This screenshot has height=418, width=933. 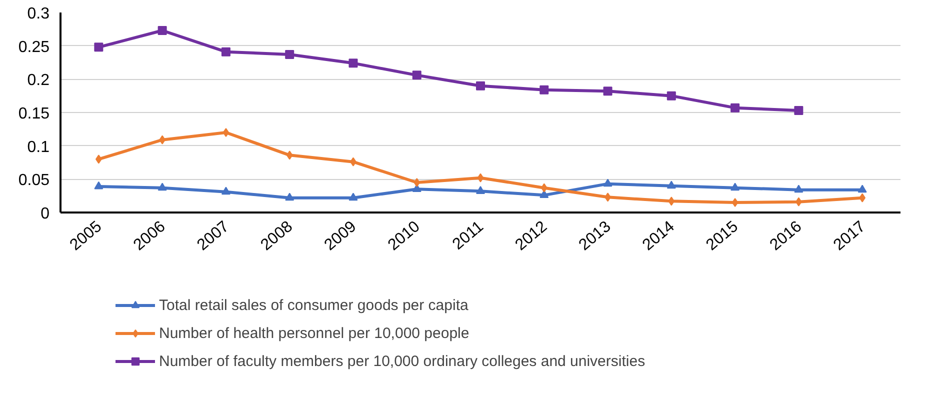 What do you see at coordinates (34, 47) in the screenshot?
I see `y-tick-label: 0.25` at bounding box center [34, 47].